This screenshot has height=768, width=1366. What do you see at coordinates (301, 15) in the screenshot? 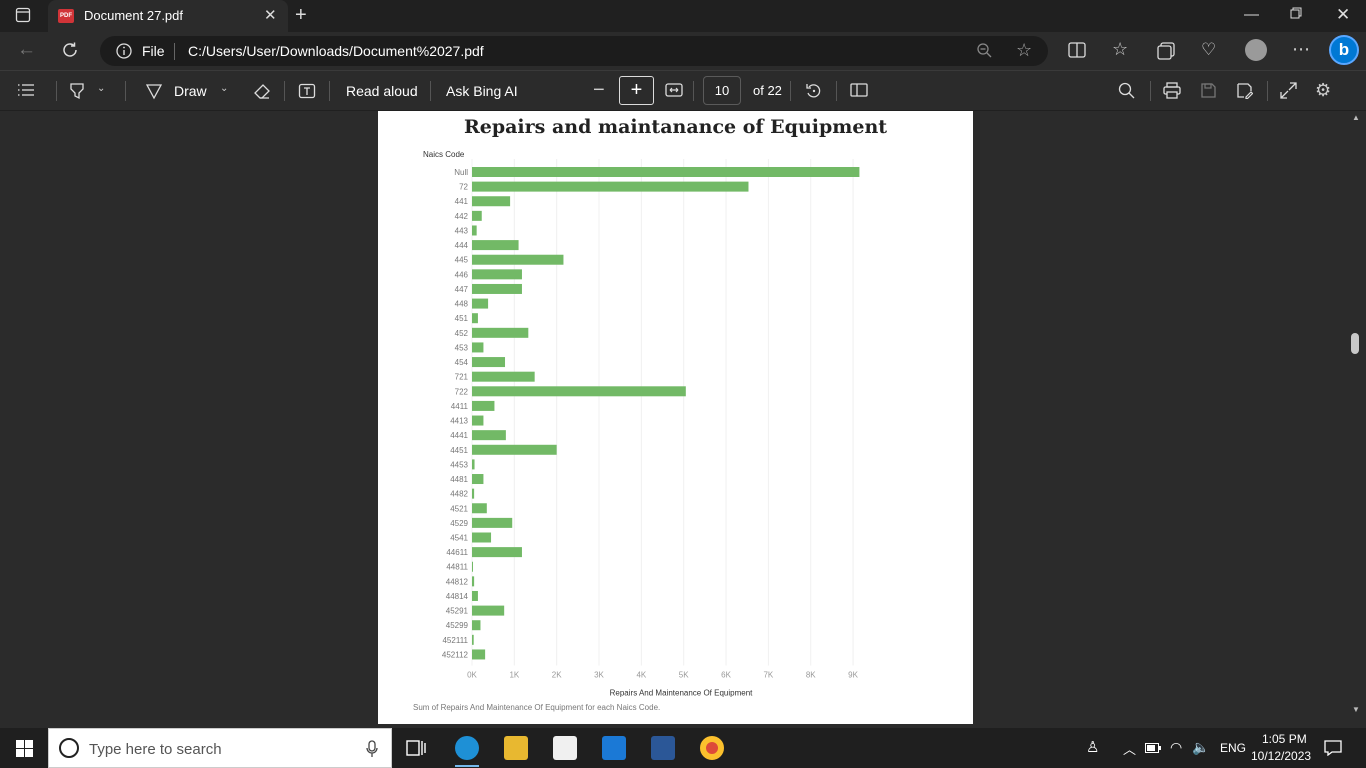
I see `new-tab-icon: +` at bounding box center [301, 15].